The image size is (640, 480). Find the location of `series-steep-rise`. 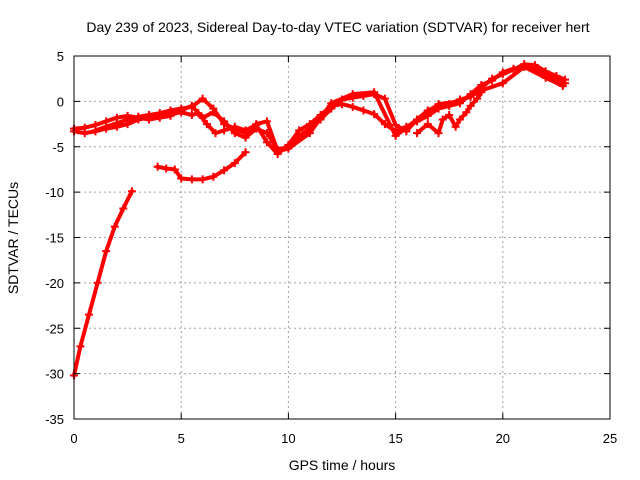

series-steep-rise is located at coordinates (103, 283).